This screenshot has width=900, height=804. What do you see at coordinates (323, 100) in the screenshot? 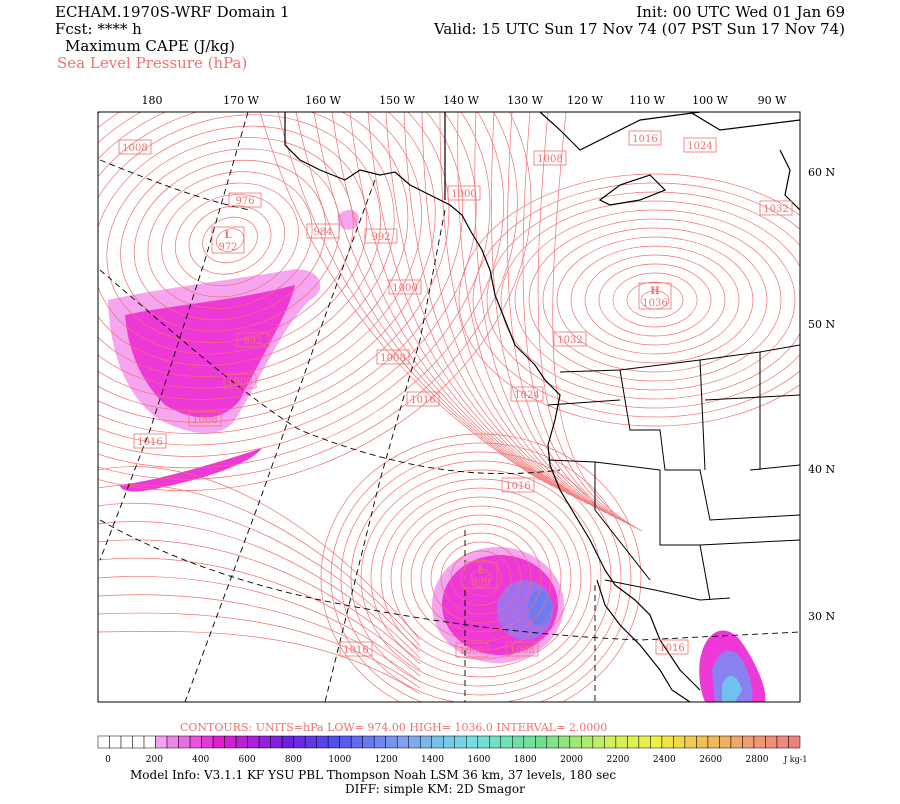
I see `longitude-label: 160 W` at bounding box center [323, 100].